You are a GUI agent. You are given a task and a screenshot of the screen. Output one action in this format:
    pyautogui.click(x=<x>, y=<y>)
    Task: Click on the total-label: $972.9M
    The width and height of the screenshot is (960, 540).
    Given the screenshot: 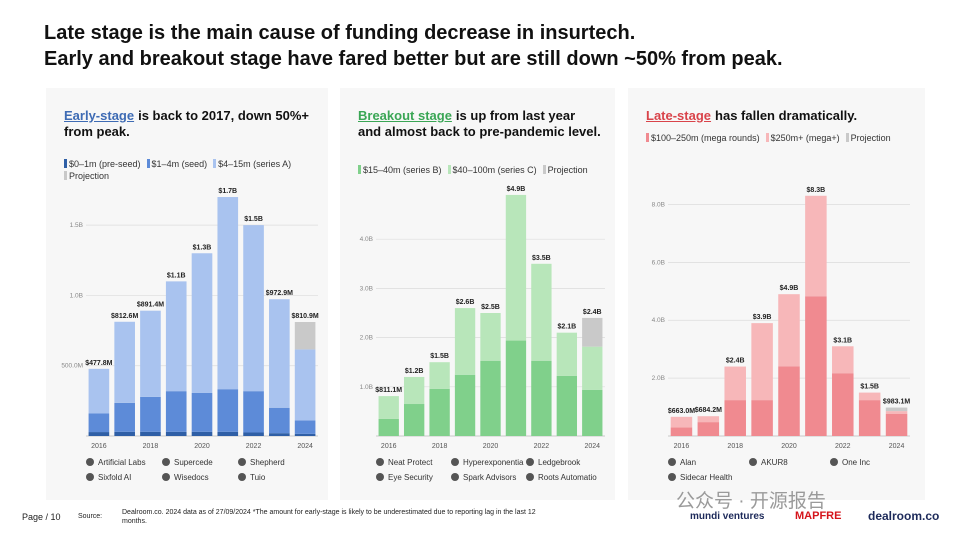 What is the action you would take?
    pyautogui.click(x=279, y=293)
    